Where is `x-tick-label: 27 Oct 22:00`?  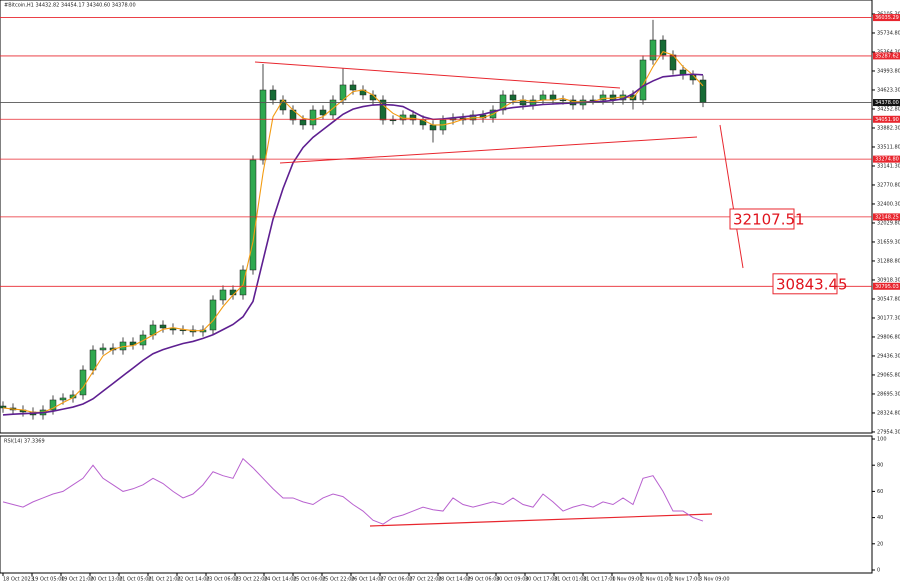
x-tick-label: 27 Oct 22:00 is located at coordinates (425, 580).